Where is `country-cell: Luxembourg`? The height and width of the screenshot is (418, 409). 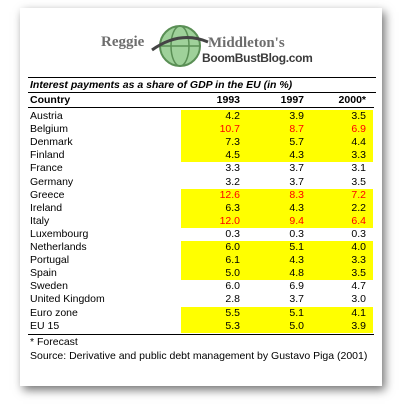
country-cell: Luxembourg is located at coordinates (59, 233).